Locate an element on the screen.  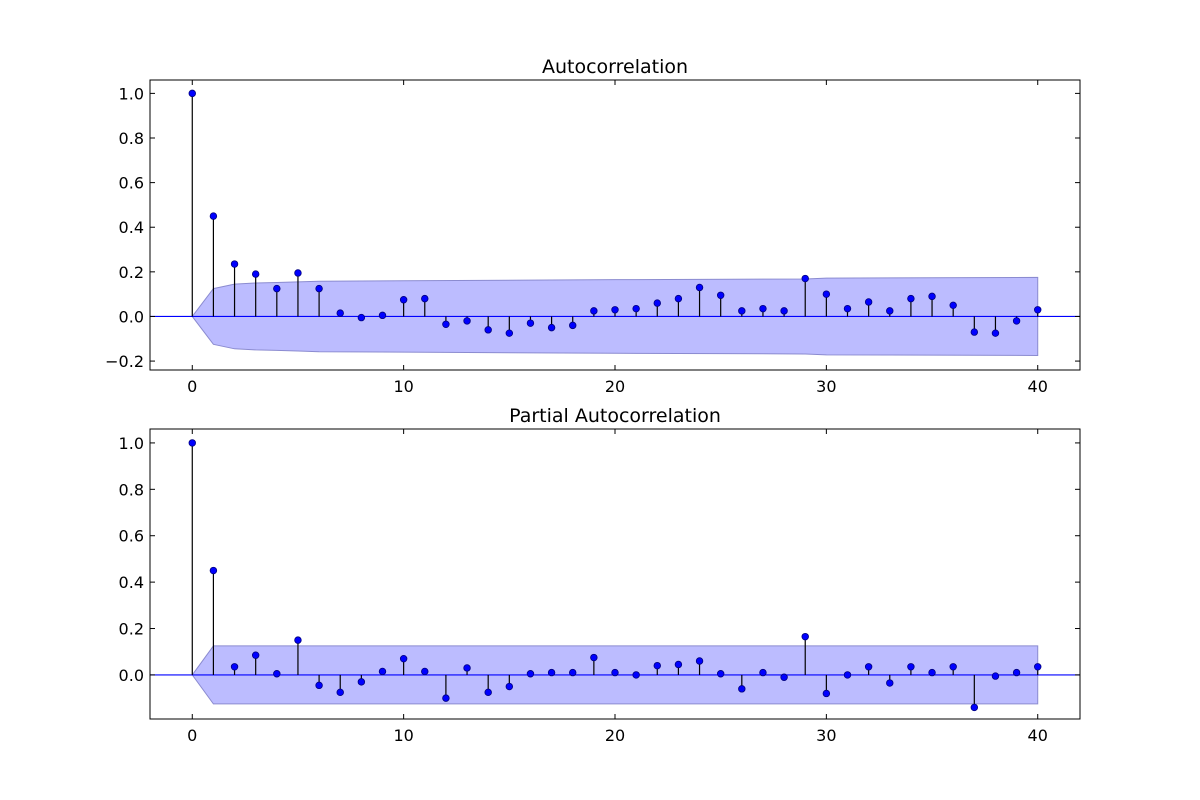
pacf-xtick-label: 40 is located at coordinates (1038, 735).